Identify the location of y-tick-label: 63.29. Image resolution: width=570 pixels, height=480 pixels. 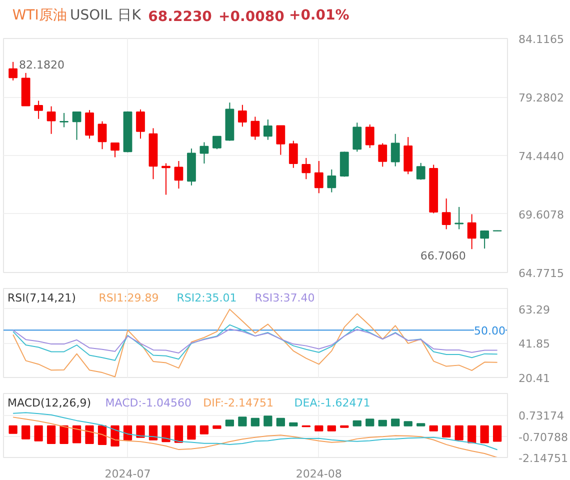
(534, 309).